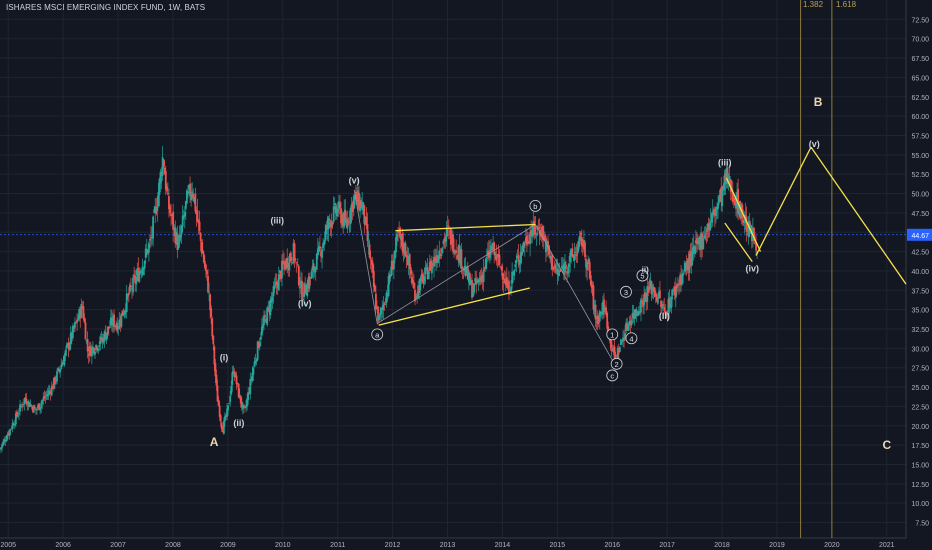  I want to click on y-tick-label-11: 35.00, so click(920, 311).